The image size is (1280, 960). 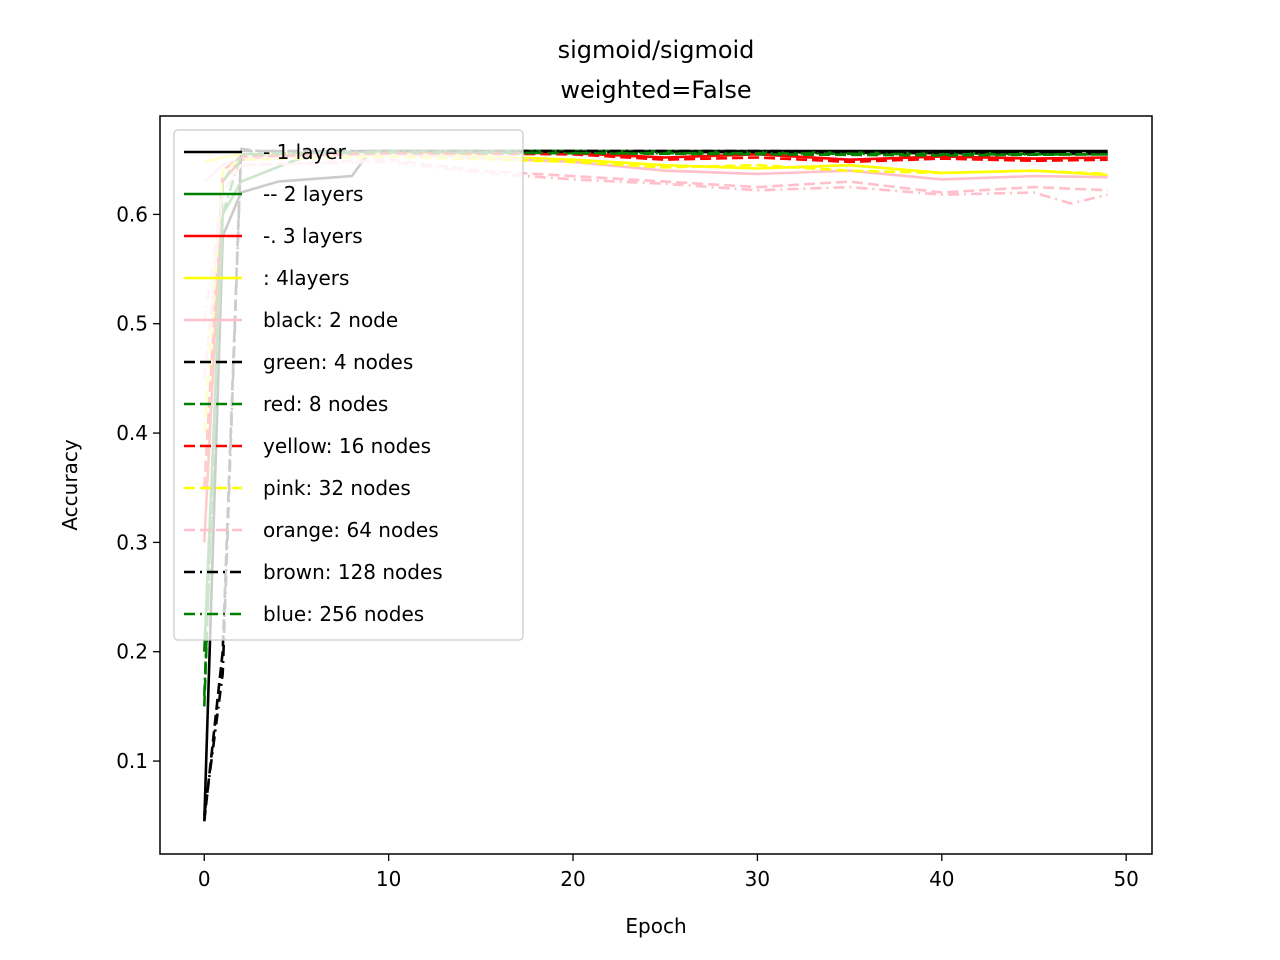 I want to click on legend-entry: red: 8 nodes, so click(x=325, y=404).